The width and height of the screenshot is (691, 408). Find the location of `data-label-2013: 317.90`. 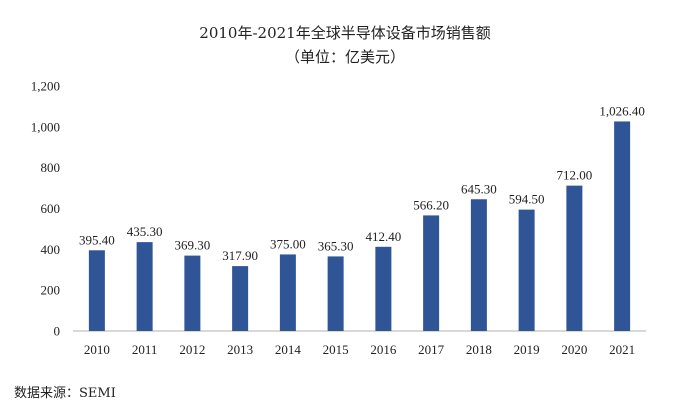

data-label-2013: 317.90 is located at coordinates (240, 255).